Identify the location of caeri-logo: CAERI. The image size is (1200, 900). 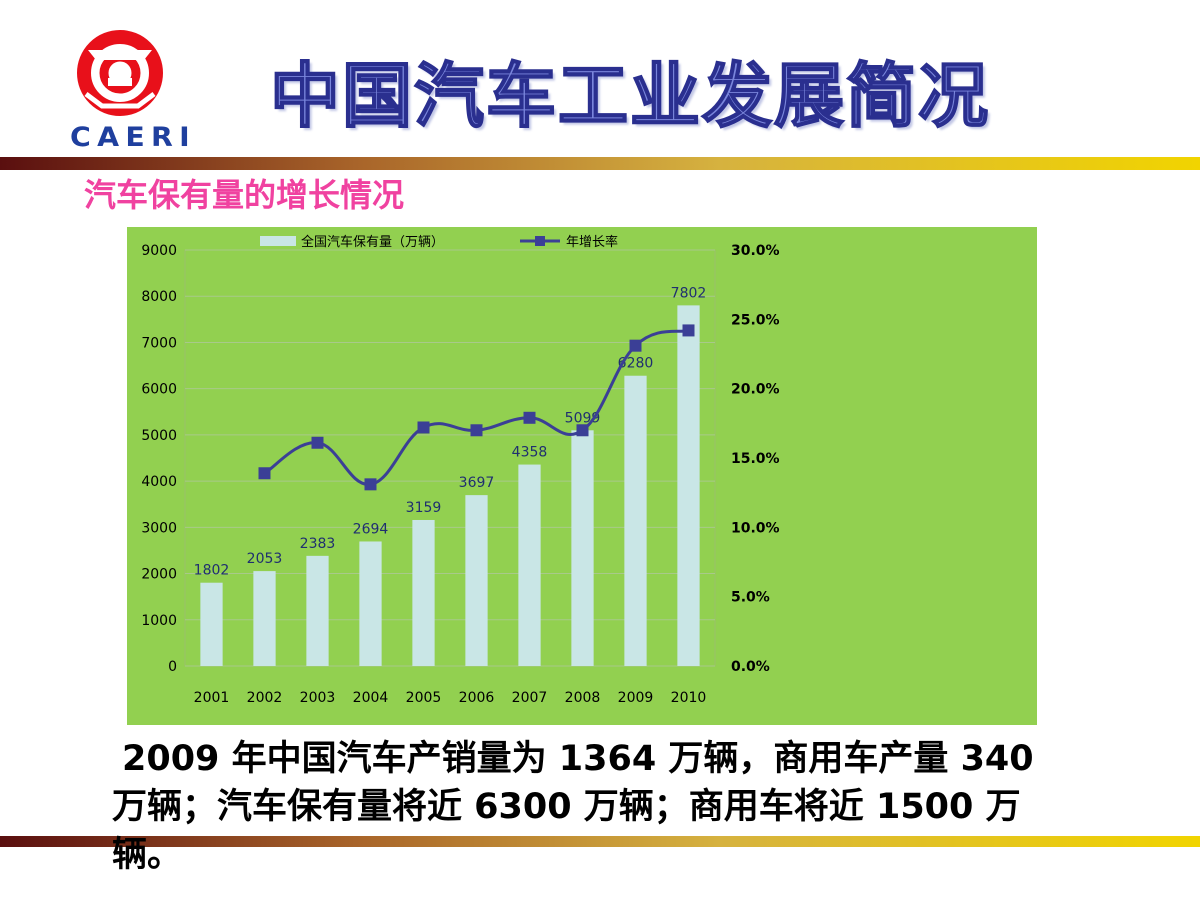
(133, 92).